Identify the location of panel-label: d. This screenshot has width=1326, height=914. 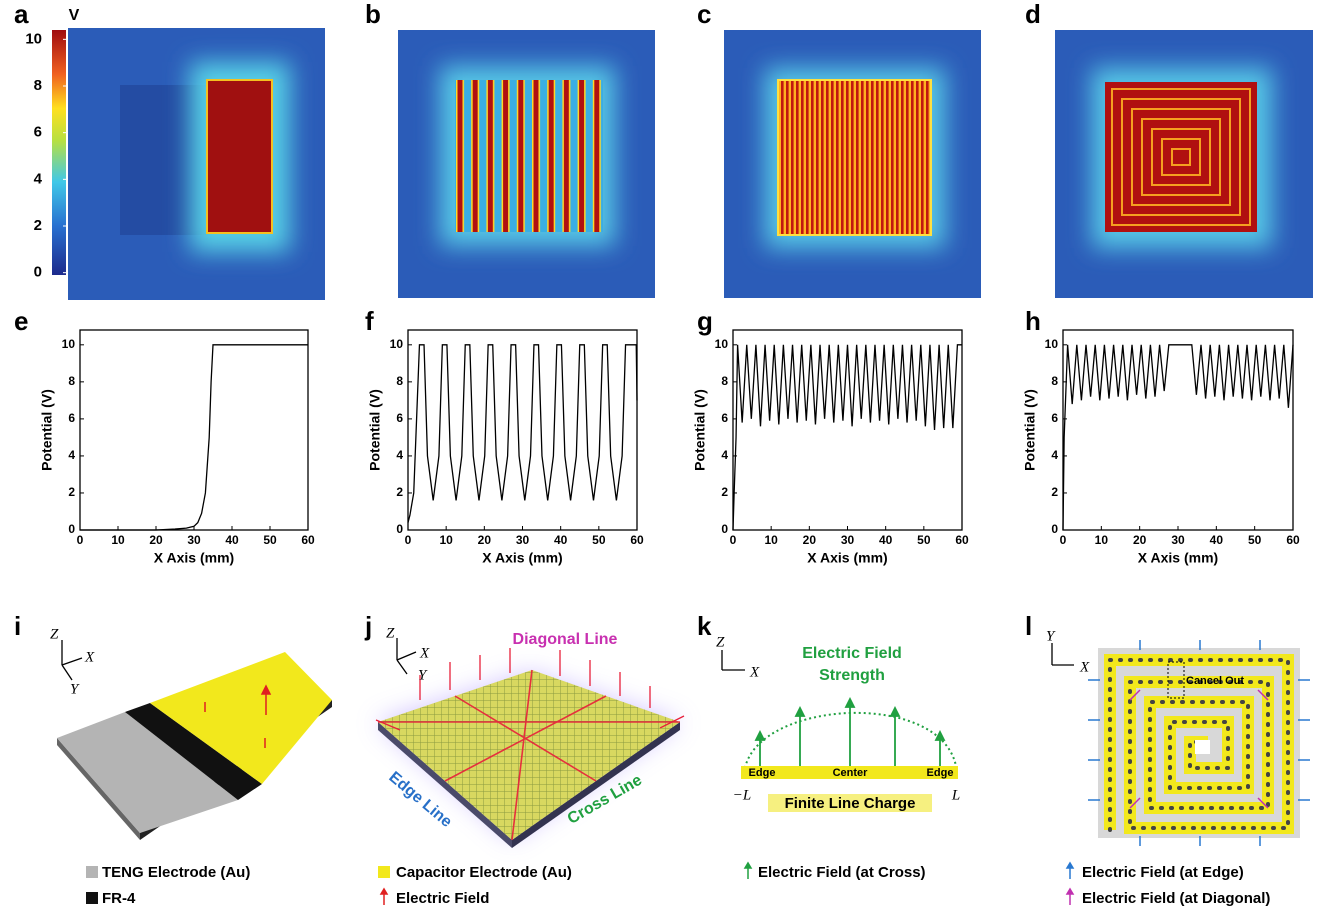
(1033, 14).